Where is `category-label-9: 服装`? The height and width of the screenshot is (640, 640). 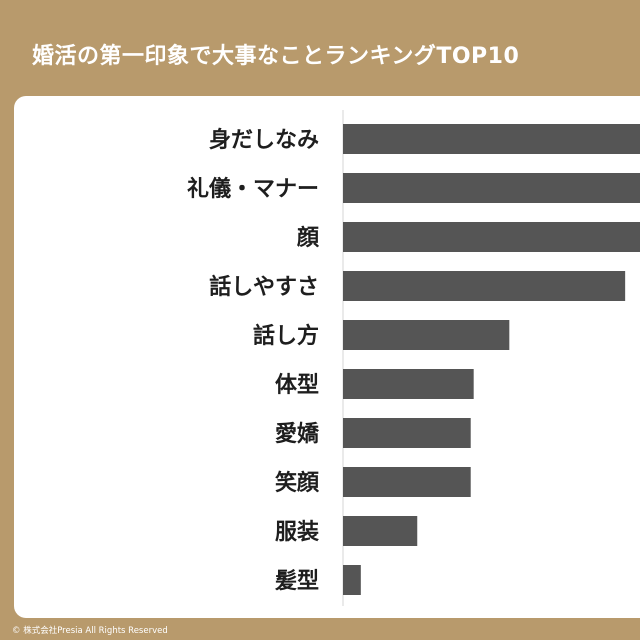
category-label-9: 服装 is located at coordinates (297, 532).